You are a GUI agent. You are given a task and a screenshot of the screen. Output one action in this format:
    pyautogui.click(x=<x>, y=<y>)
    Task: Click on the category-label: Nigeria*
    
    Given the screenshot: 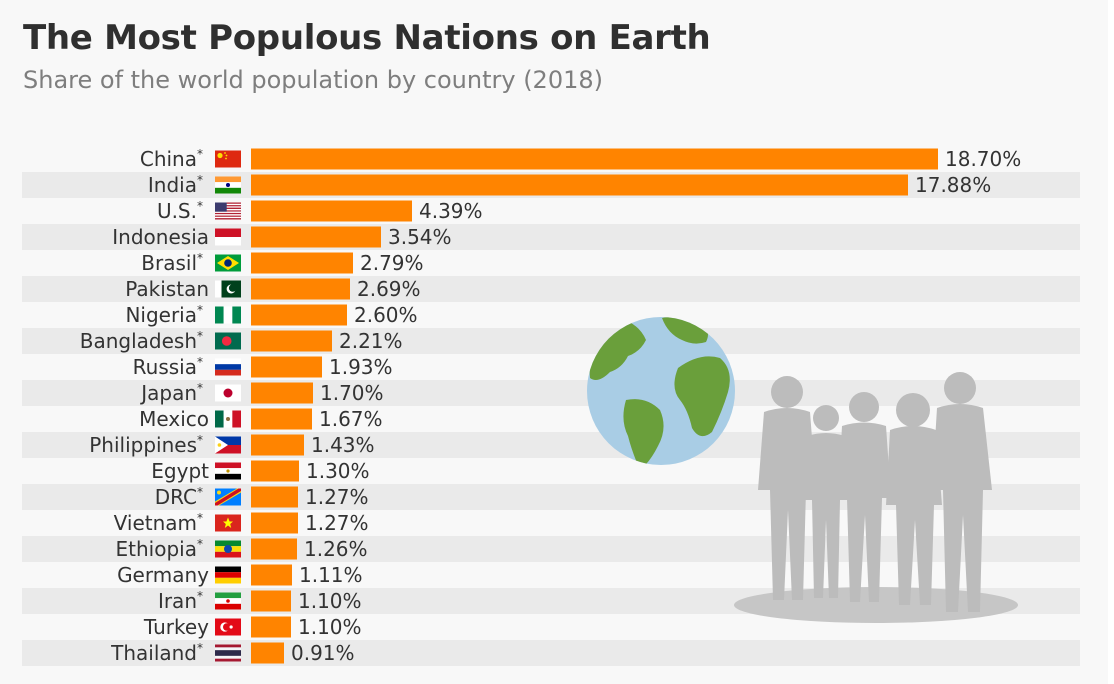 What is the action you would take?
    pyautogui.click(x=164, y=315)
    